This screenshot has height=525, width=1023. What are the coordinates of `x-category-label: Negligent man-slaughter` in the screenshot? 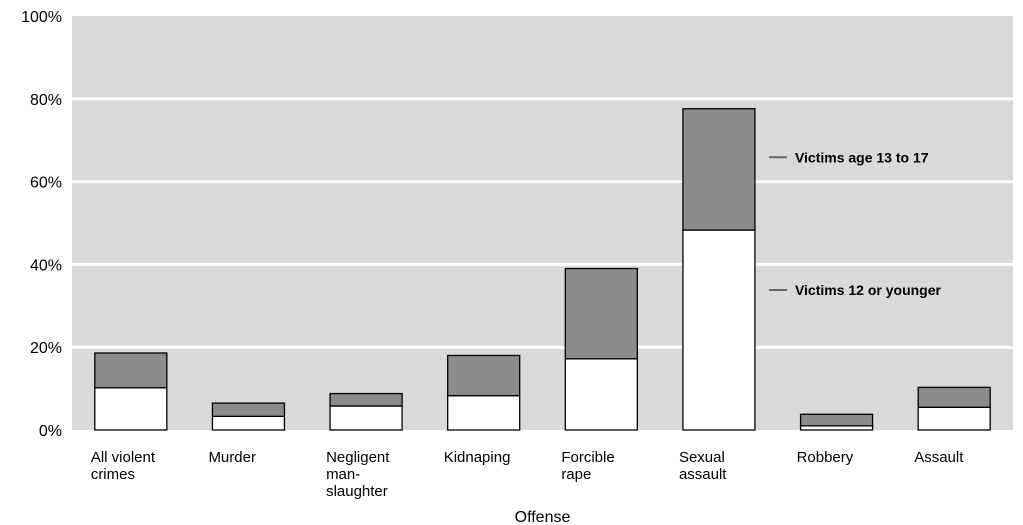 It's located at (358, 474).